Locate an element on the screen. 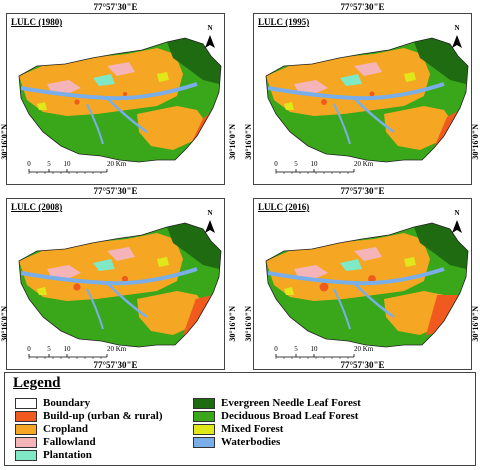 The width and height of the screenshot is (480, 470). legend-item: Plantation is located at coordinates (53, 455).